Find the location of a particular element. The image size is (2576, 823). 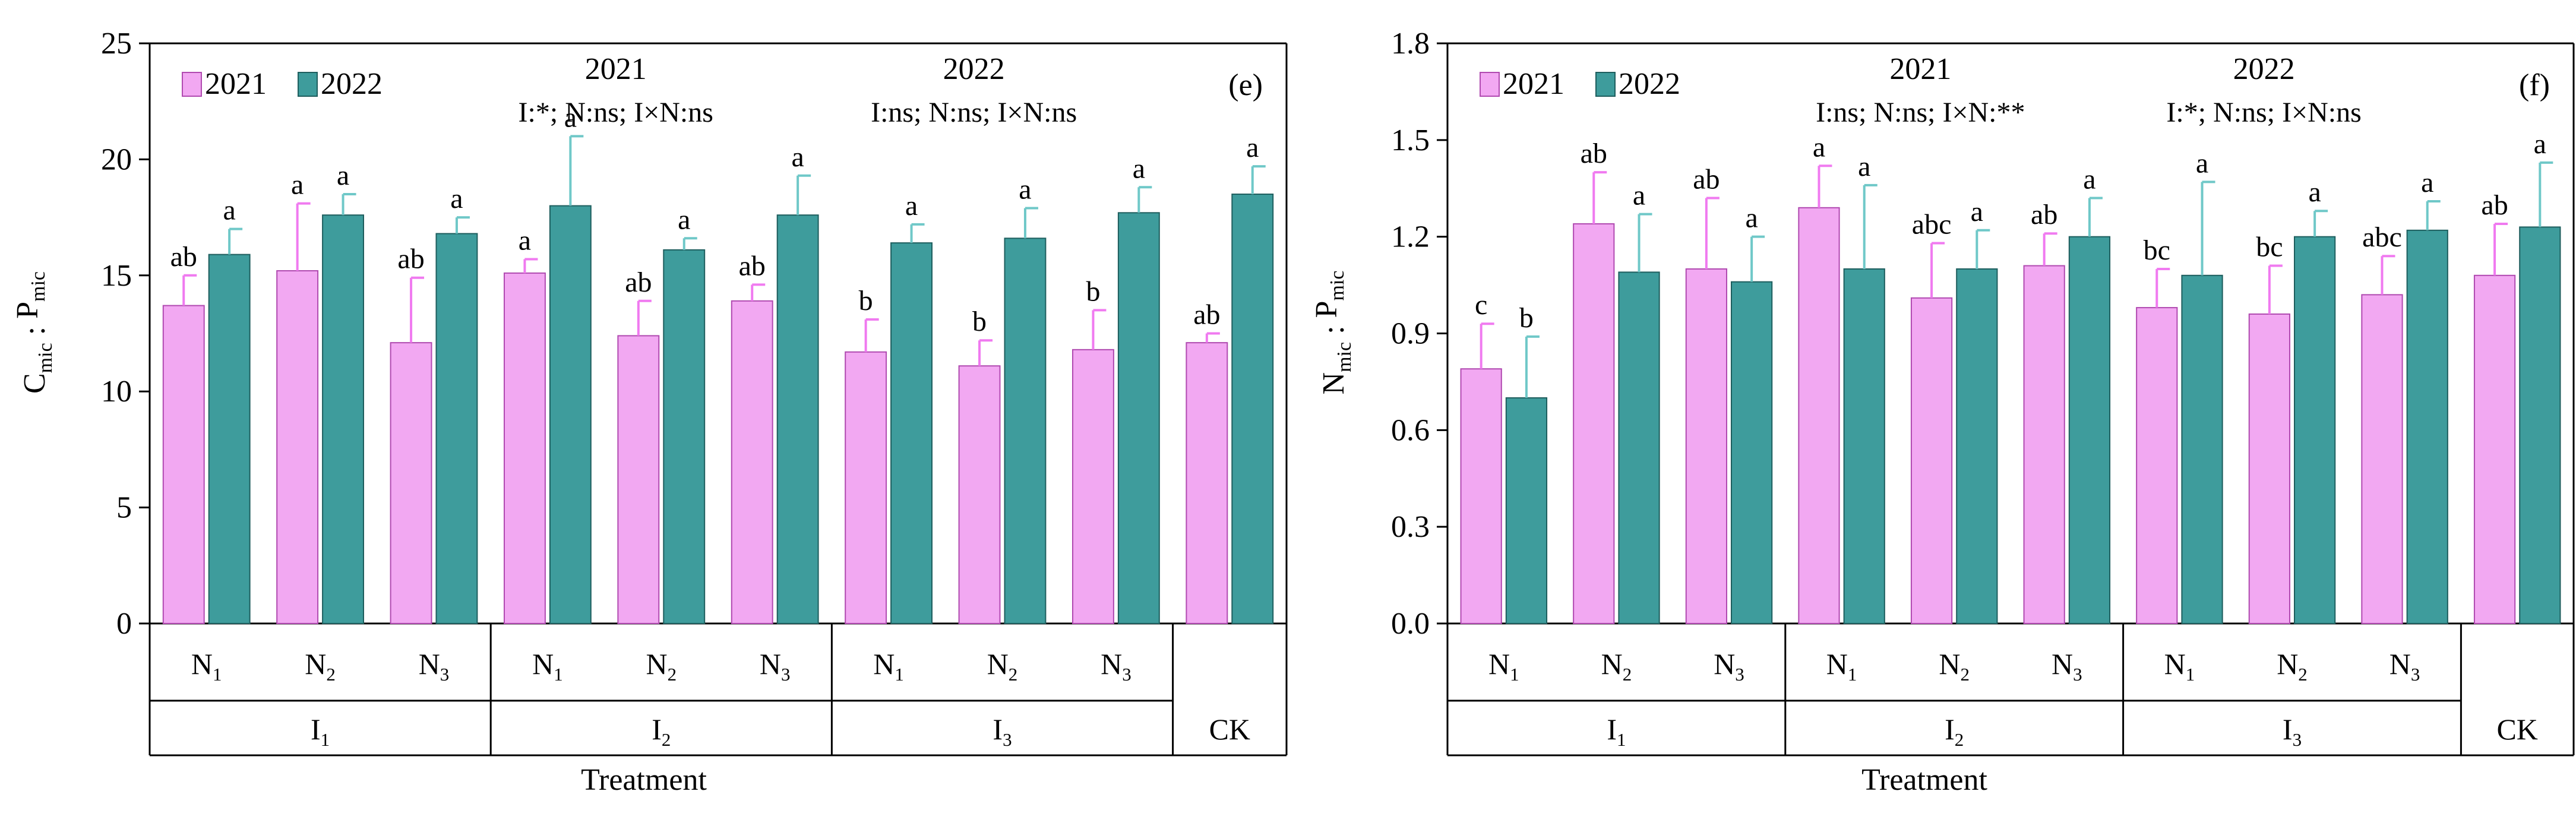

y-axis-label-part: C is located at coordinates (35, 383).